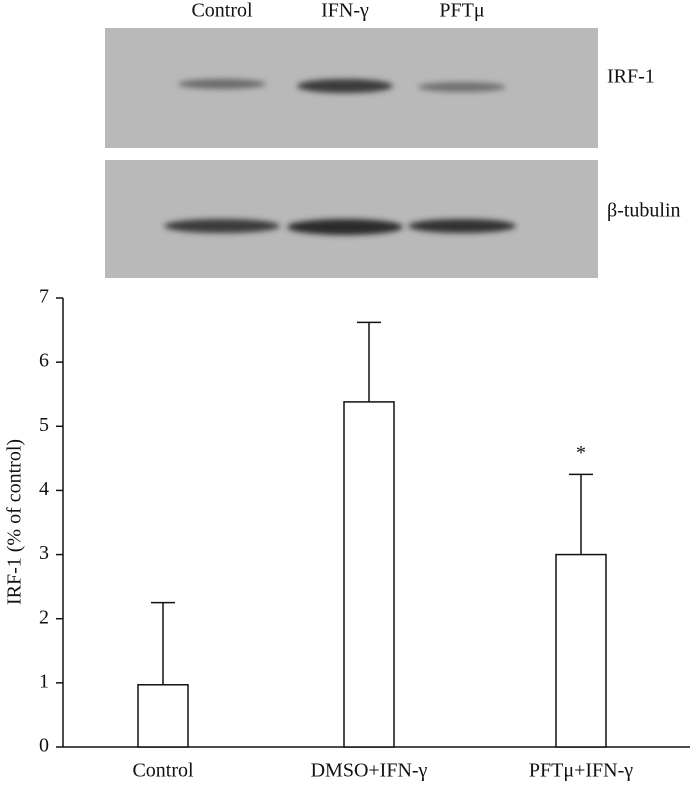  I want to click on y-tick-label: 3, so click(44, 553).